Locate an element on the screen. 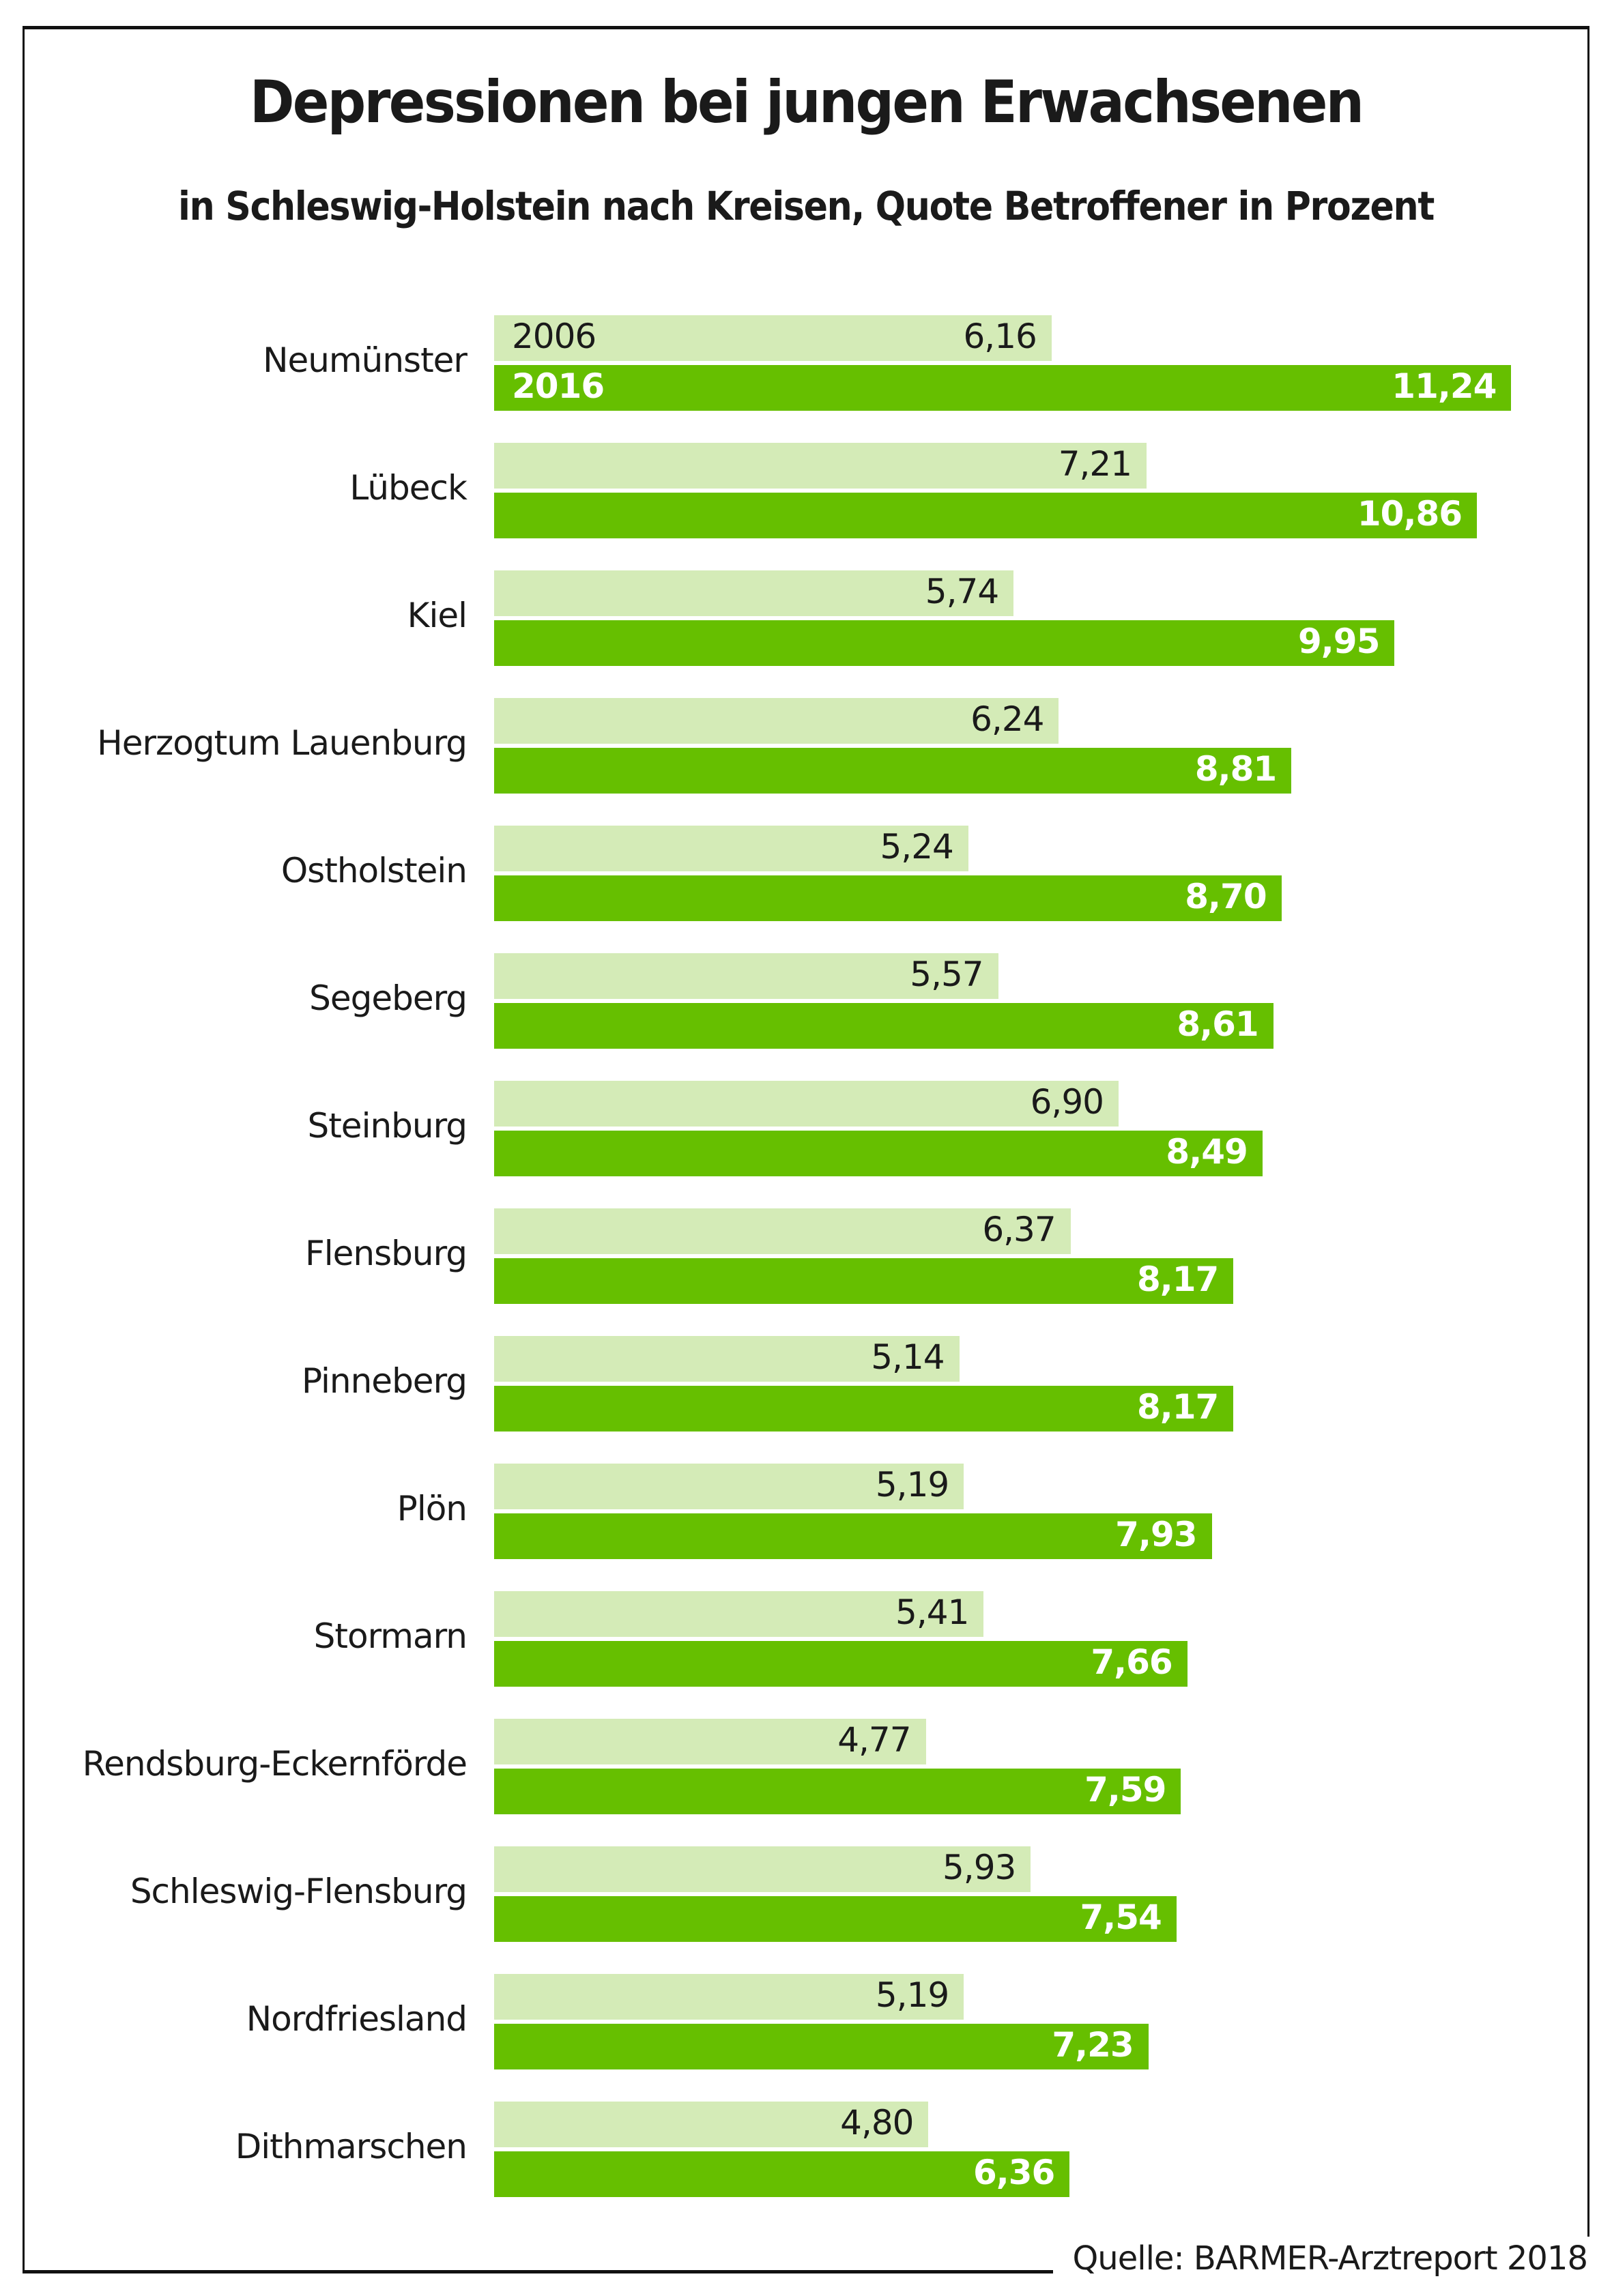  data-label-2016: 8,61 is located at coordinates (1217, 1024).